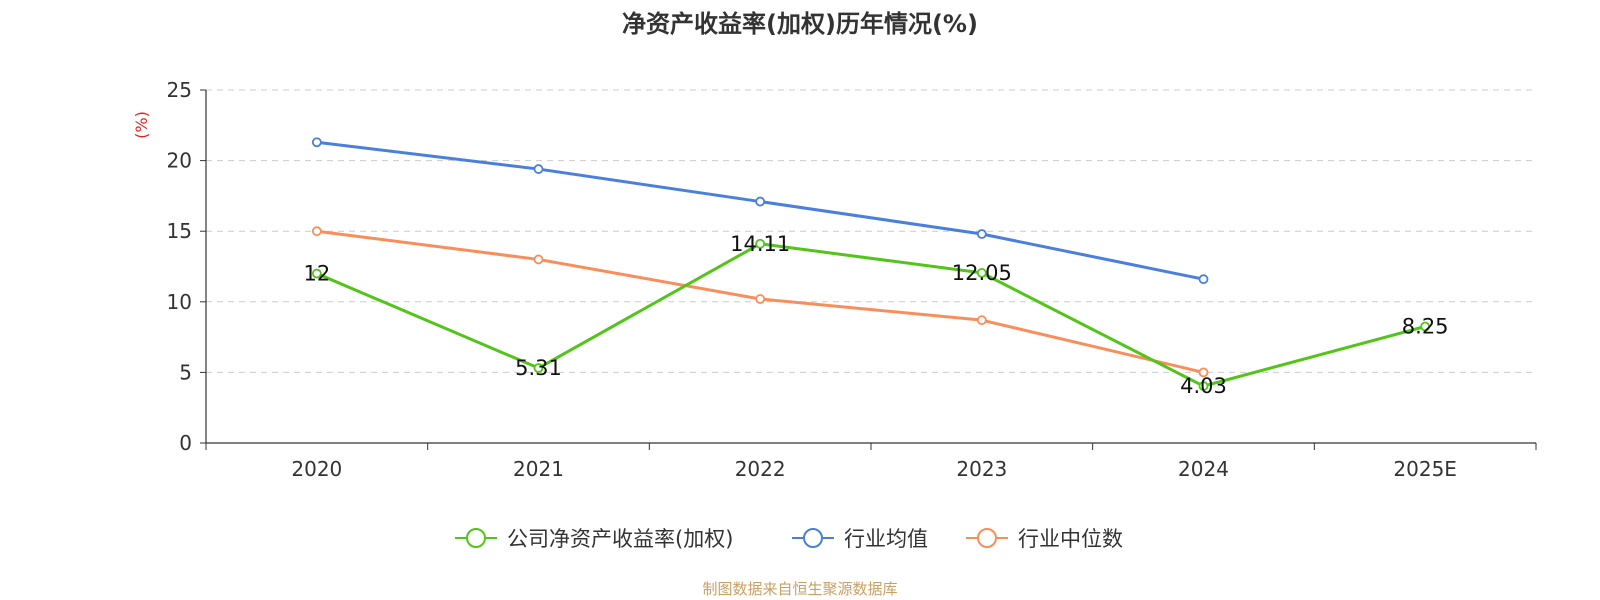 This screenshot has height=600, width=1600. Describe the element at coordinates (179, 90) in the screenshot. I see `y-tick-label: 25` at that location.